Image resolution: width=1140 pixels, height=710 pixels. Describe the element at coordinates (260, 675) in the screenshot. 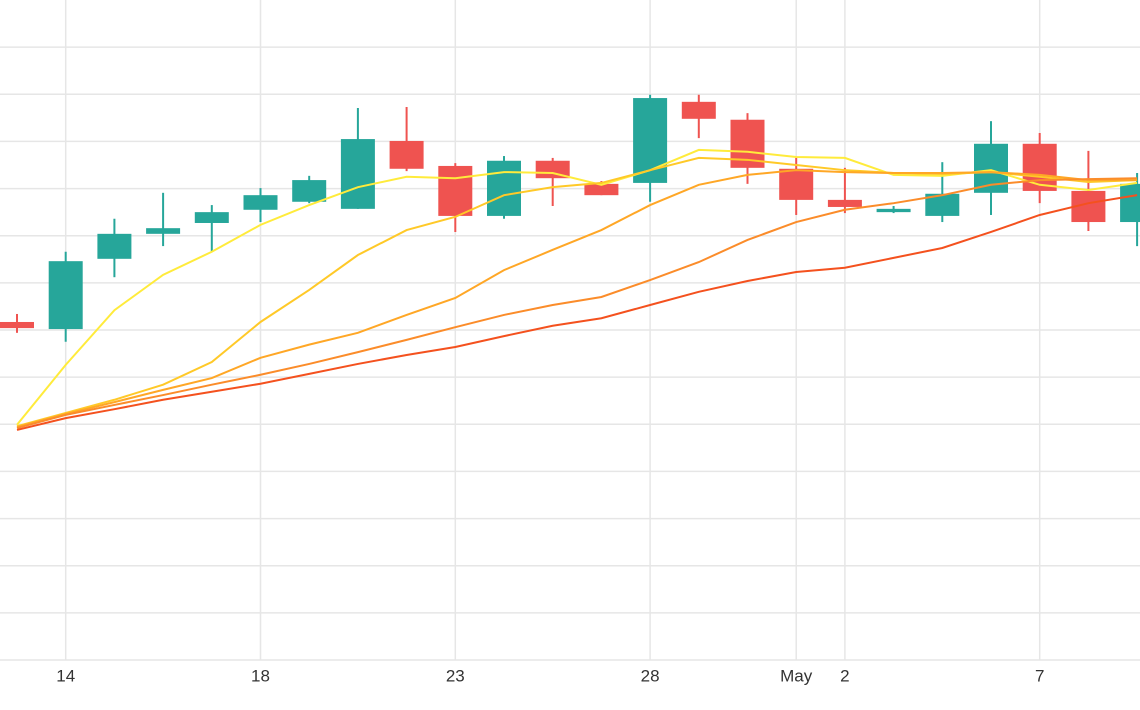

I see `x-tick-label: 18` at that location.